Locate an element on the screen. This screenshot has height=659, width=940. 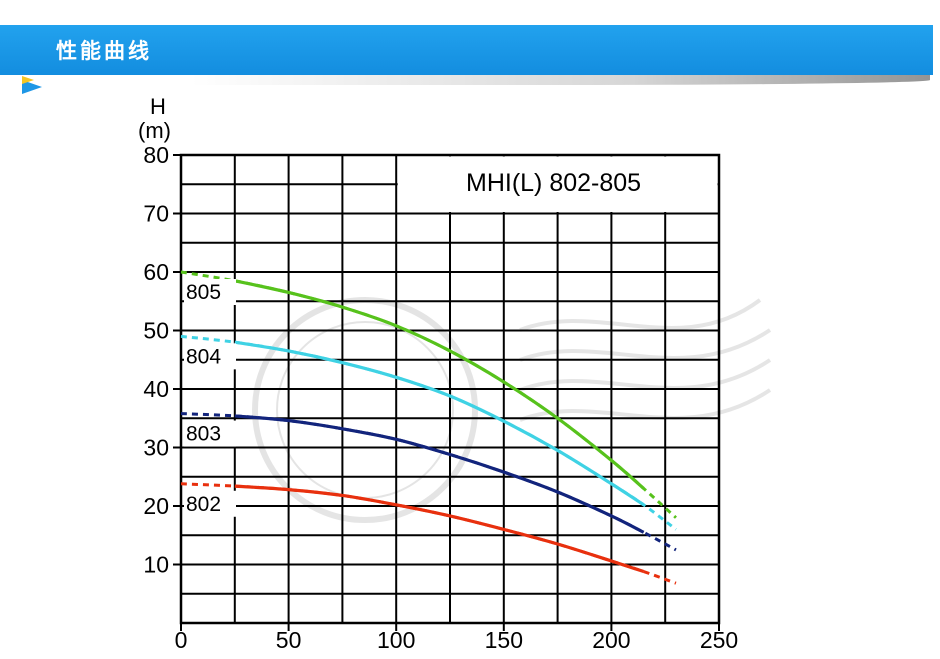
chart-title: MHI(L) 802-805 is located at coordinates (553, 183).